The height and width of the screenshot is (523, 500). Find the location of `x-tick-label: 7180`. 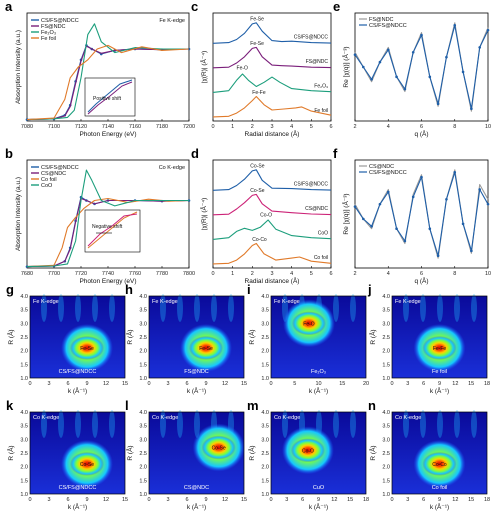

x-tick-label: 7180 is located at coordinates (162, 127).